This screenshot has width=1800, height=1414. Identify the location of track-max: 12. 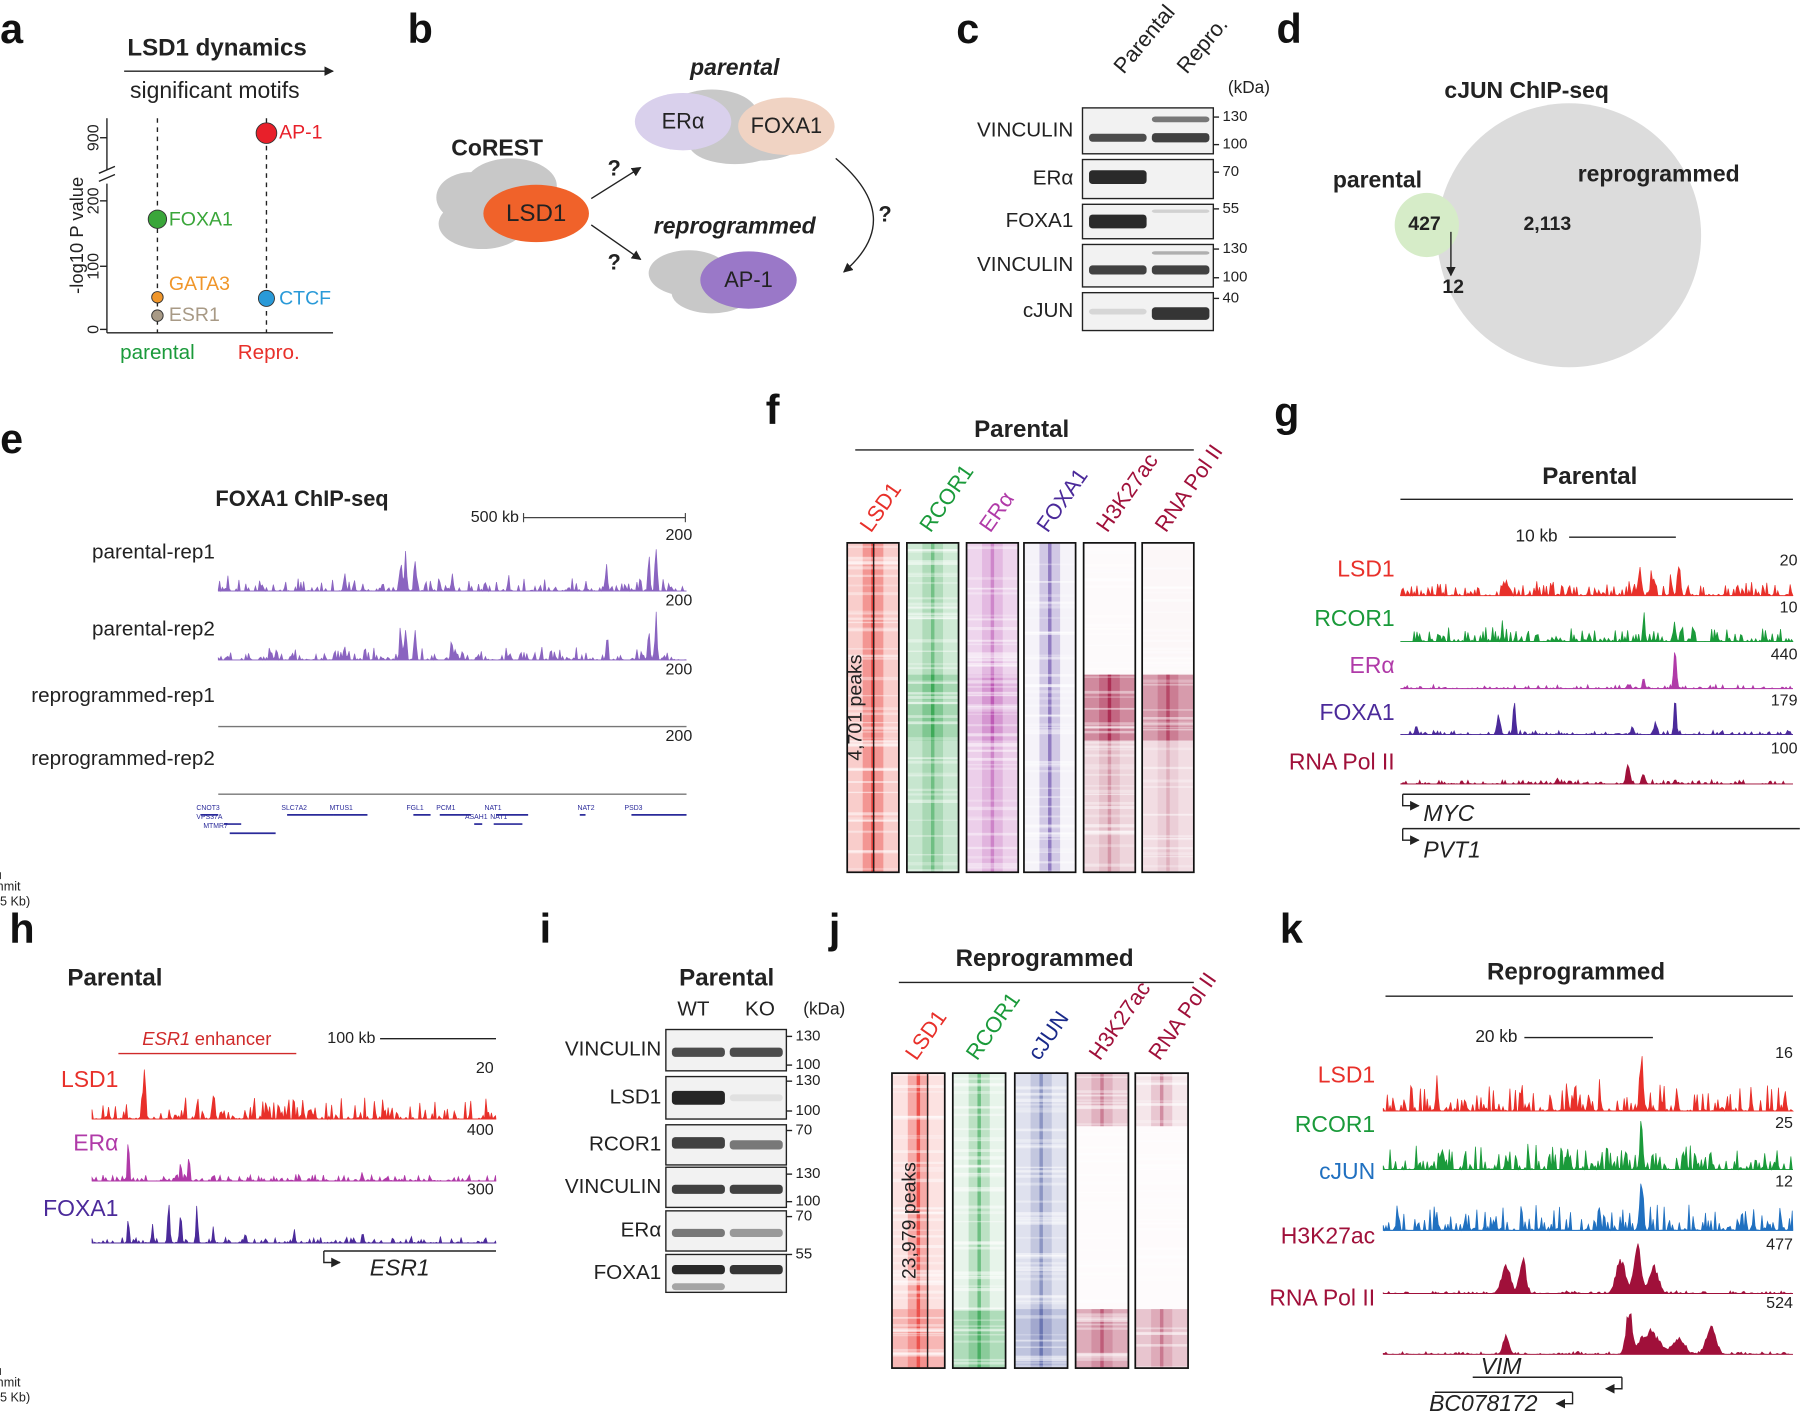
(1784, 1181).